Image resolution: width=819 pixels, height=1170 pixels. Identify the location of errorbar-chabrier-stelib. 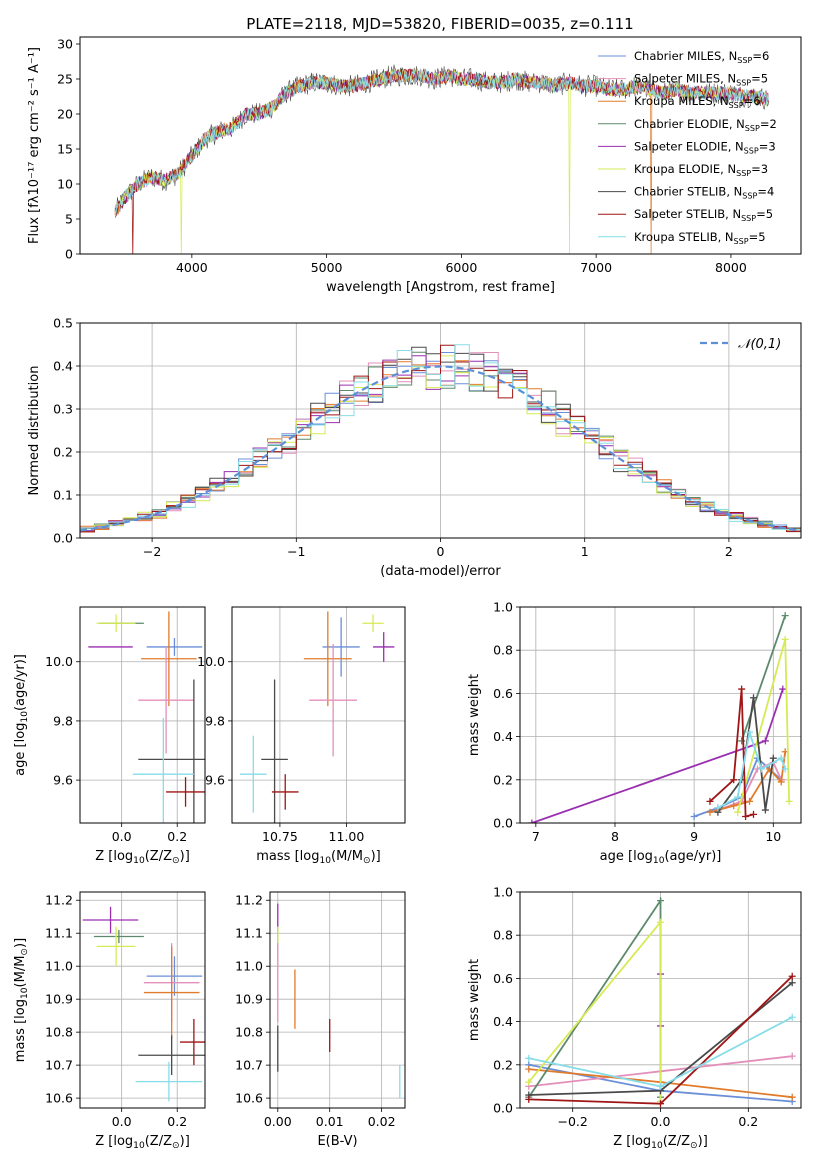
(171, 1055).